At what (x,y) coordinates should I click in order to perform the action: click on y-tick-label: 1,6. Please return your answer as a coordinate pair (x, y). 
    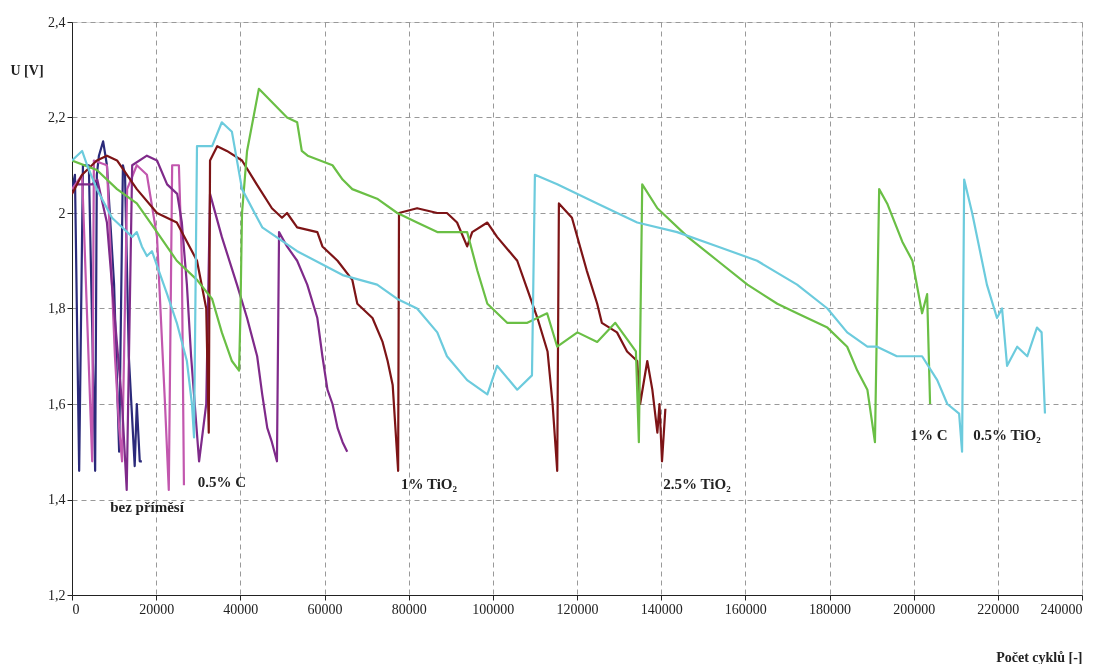
    Looking at the image, I should click on (57, 404).